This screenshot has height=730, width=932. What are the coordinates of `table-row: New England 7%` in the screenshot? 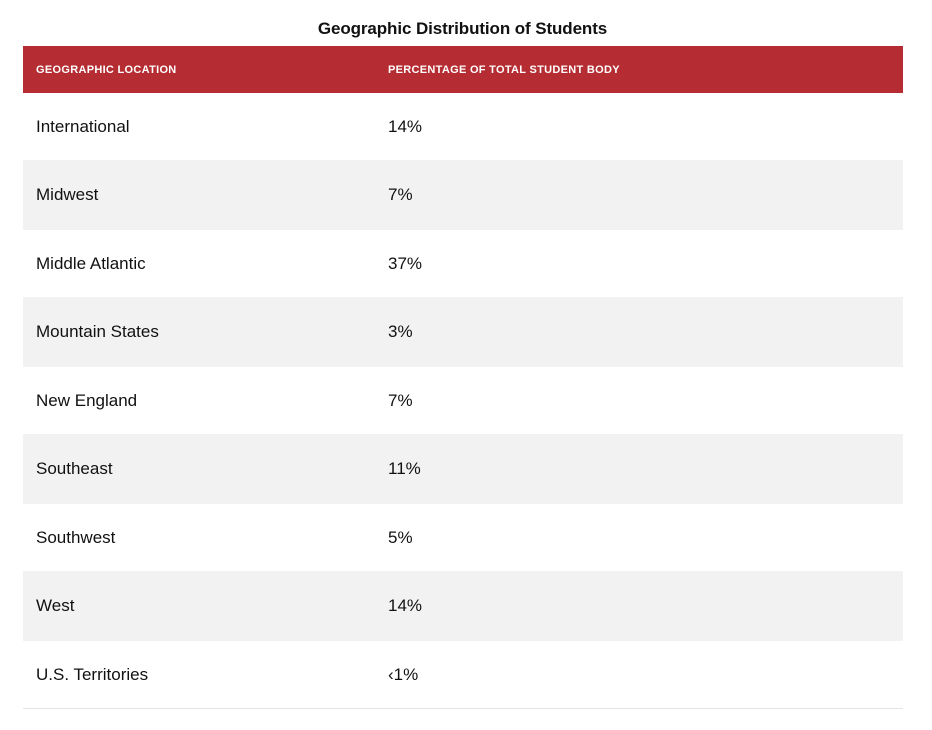 It's located at (463, 400).